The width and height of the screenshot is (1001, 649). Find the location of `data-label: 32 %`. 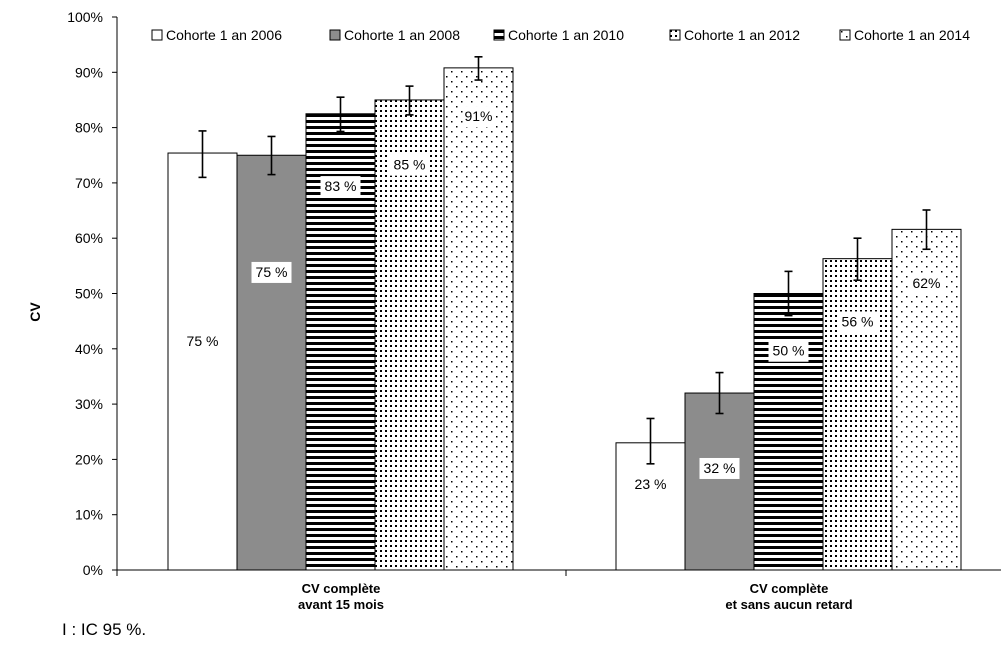

data-label: 32 % is located at coordinates (720, 468).